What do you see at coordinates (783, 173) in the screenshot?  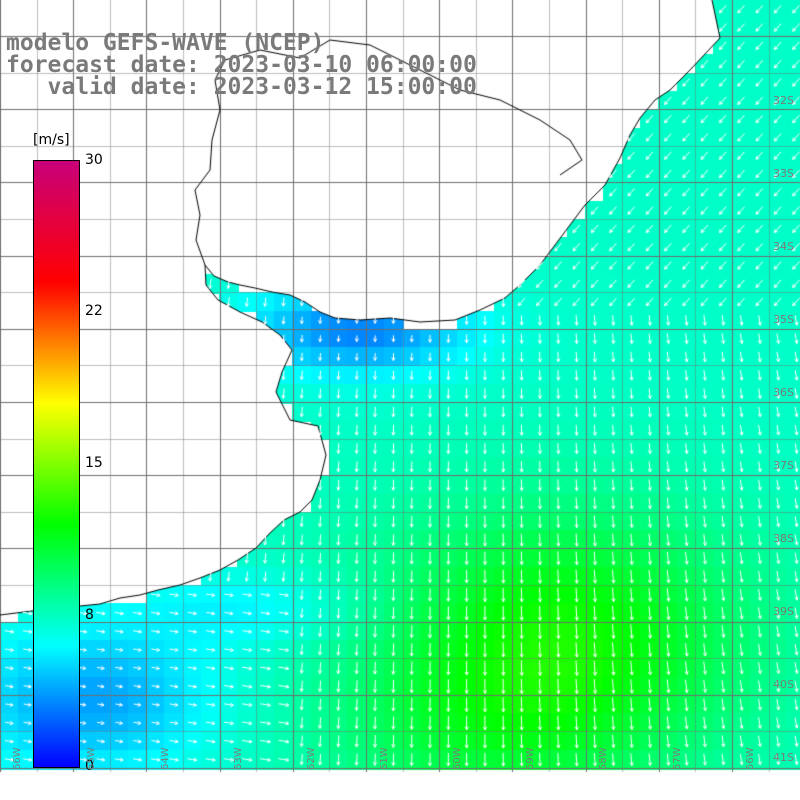 I see `lat-label: 33S` at bounding box center [783, 173].